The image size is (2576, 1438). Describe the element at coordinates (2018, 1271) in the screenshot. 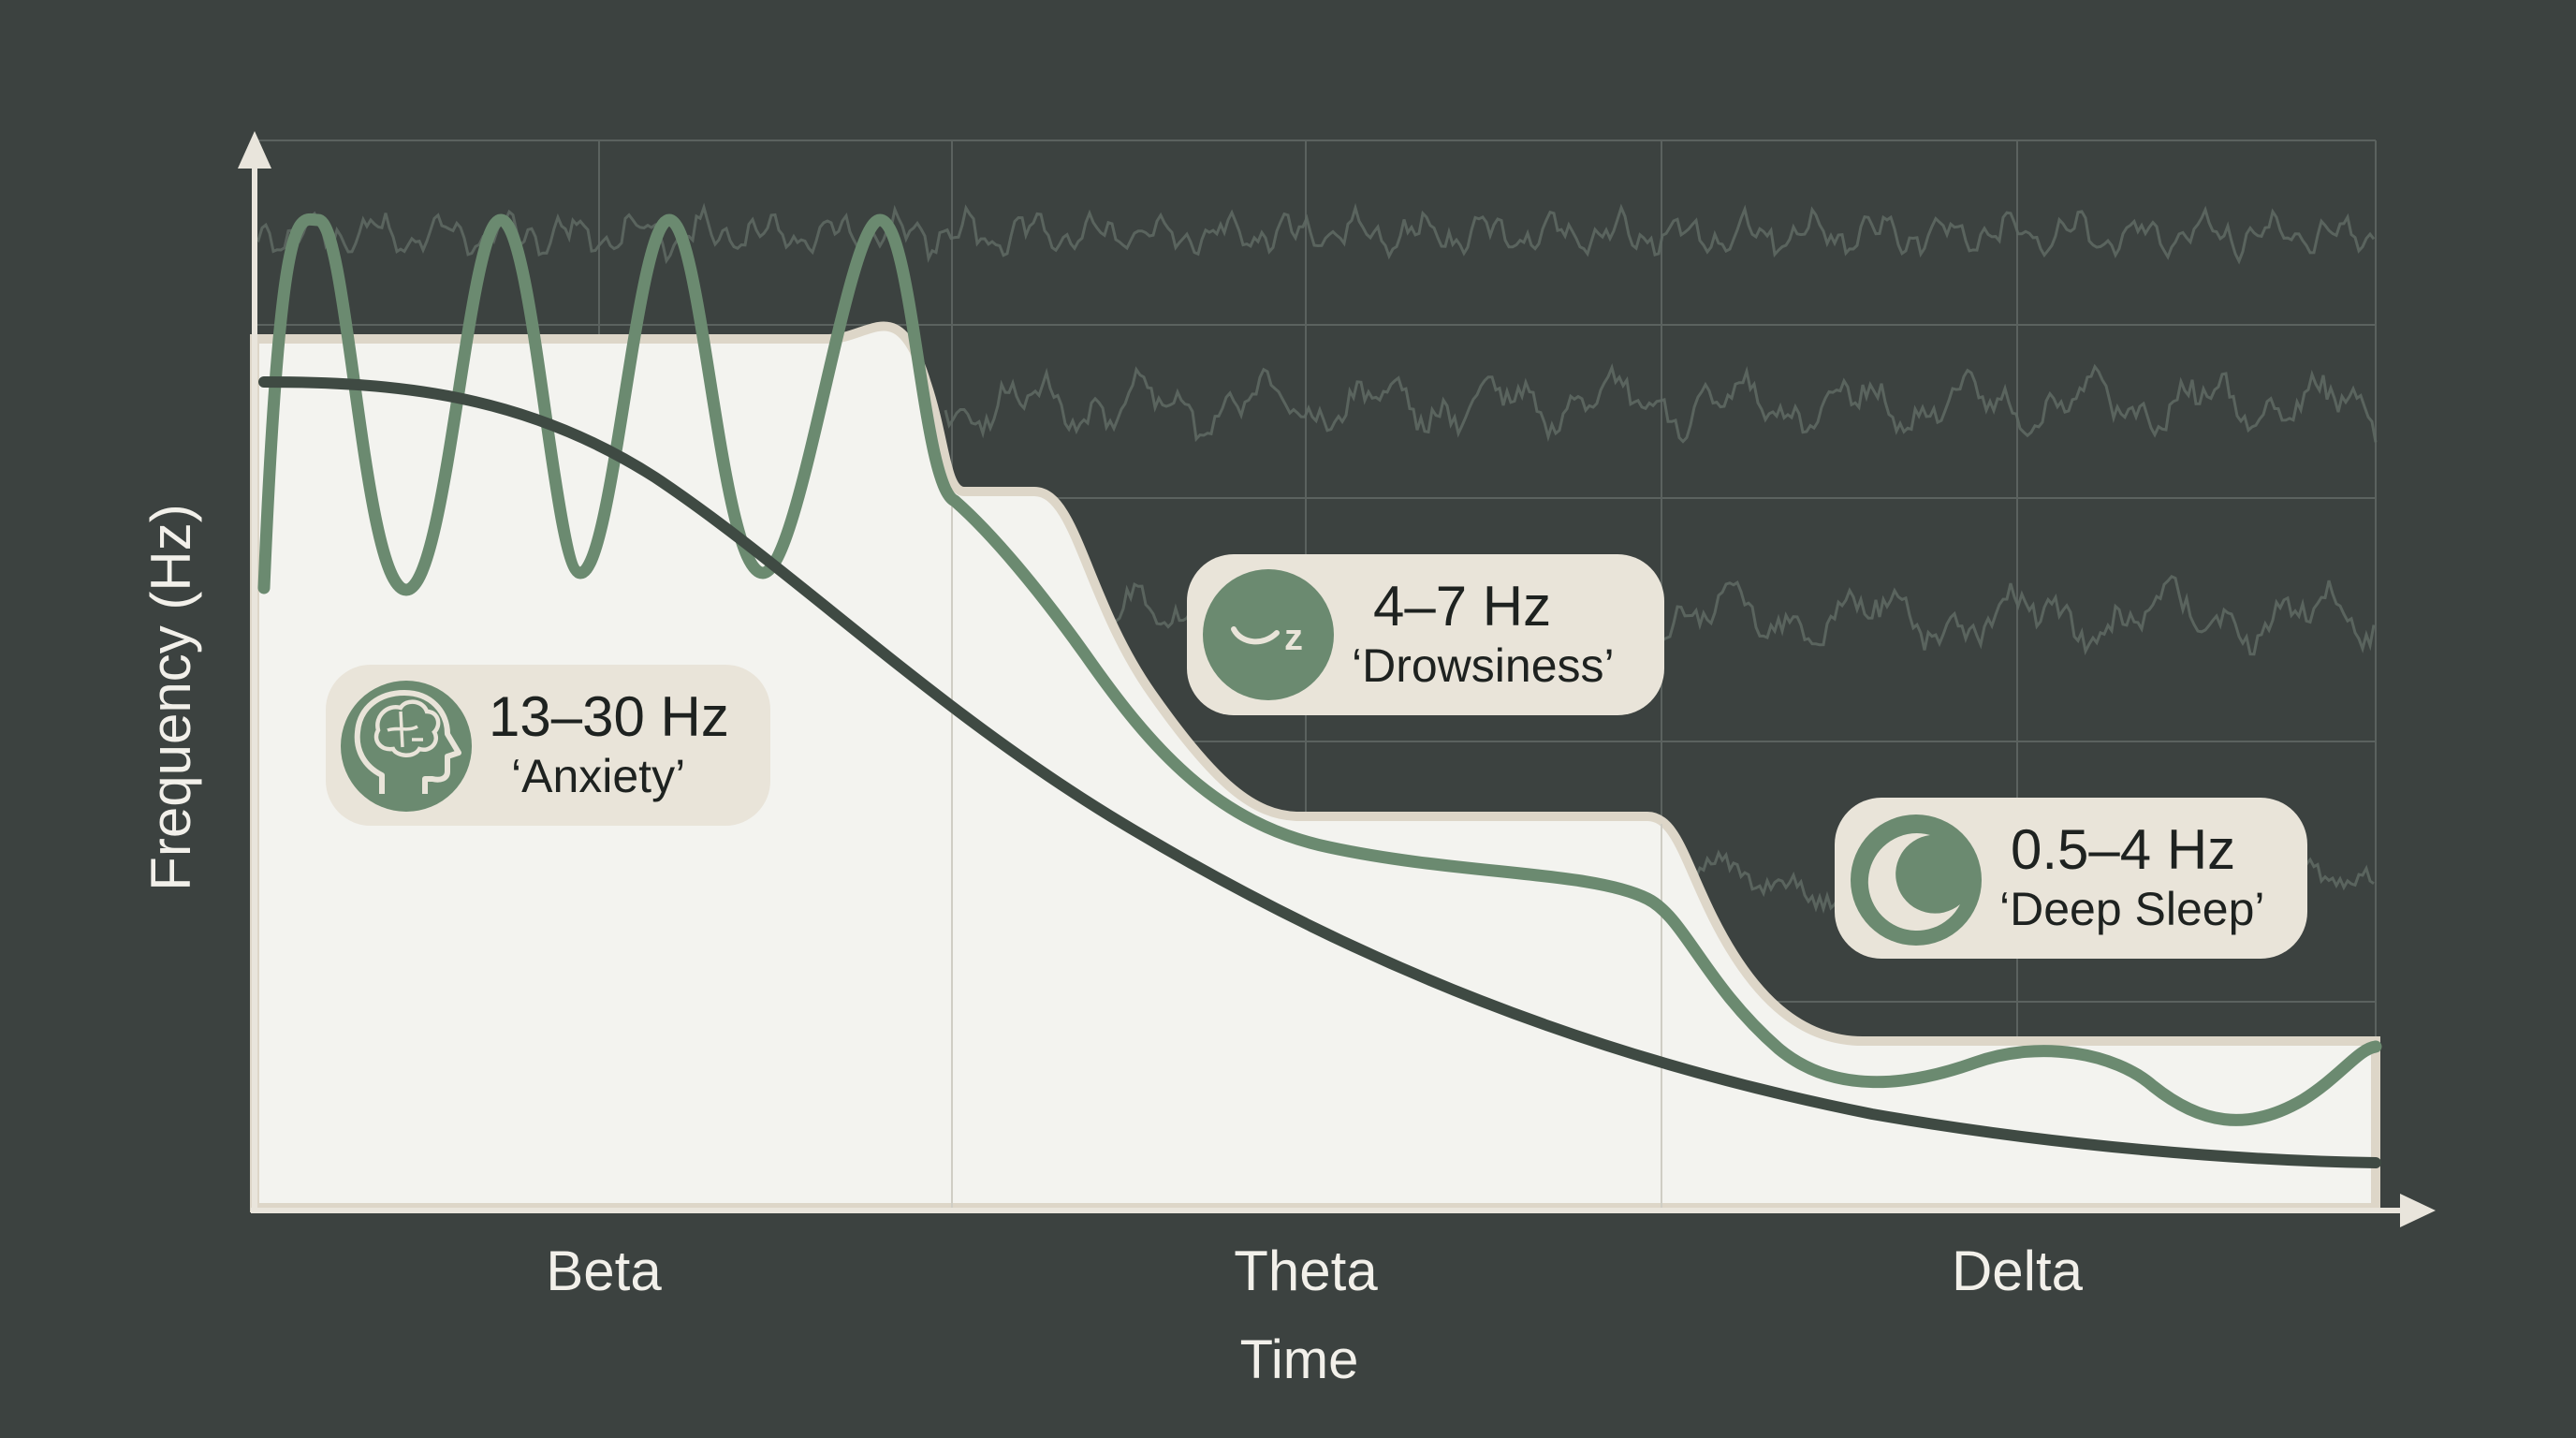

I see `x-tick-label-delta: Delta` at that location.